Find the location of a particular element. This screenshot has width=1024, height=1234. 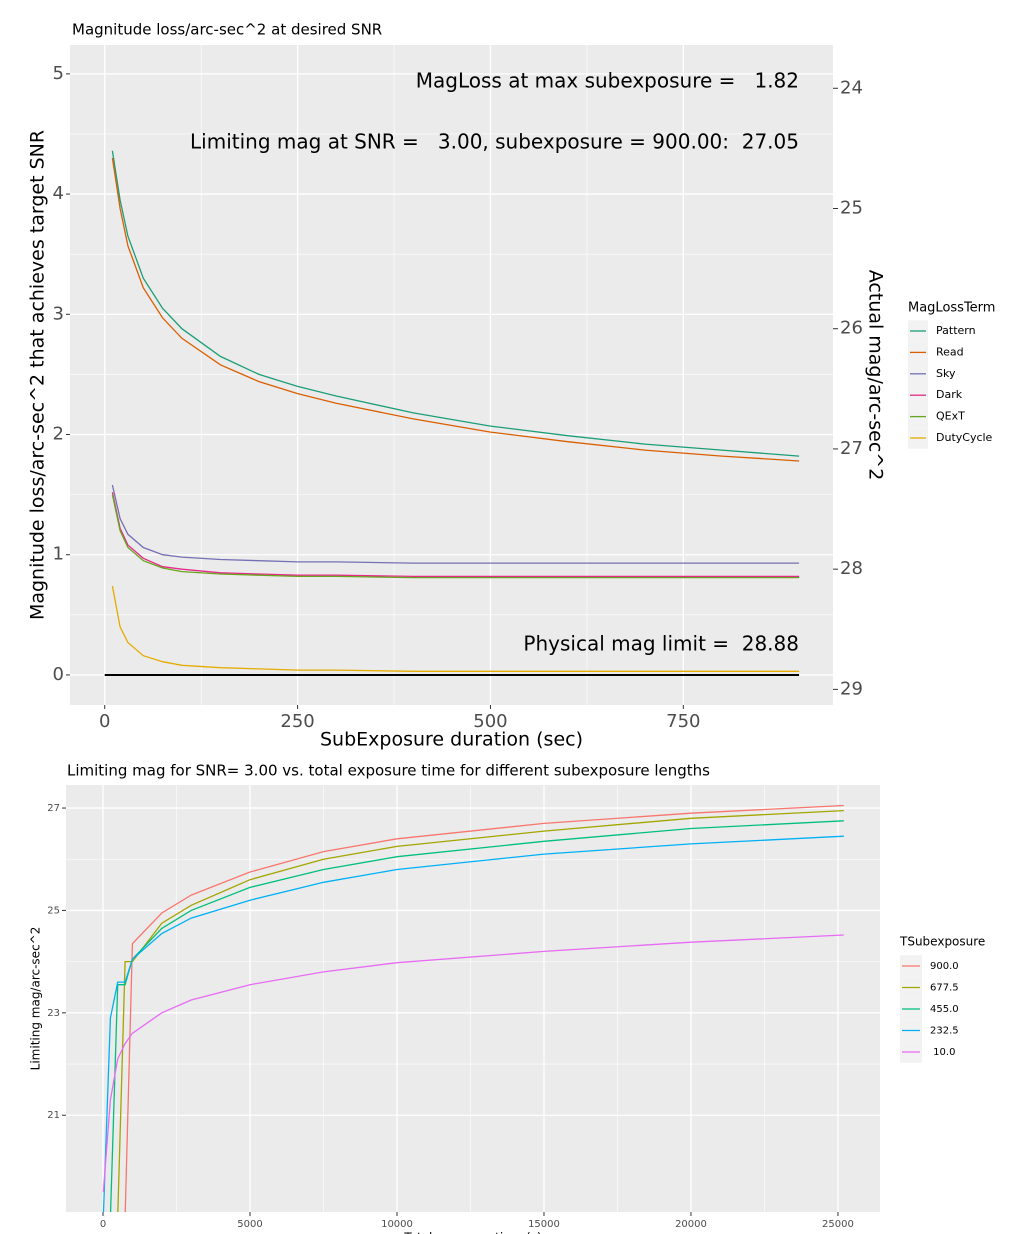

legend-label: Dark is located at coordinates (949, 394).